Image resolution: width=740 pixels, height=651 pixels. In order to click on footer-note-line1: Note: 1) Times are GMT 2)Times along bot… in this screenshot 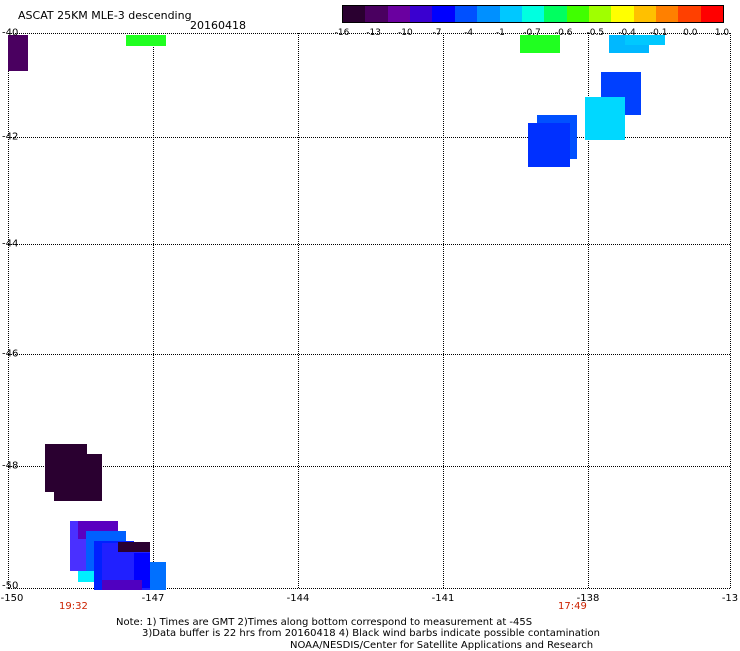, I will do `click(324, 622)`.